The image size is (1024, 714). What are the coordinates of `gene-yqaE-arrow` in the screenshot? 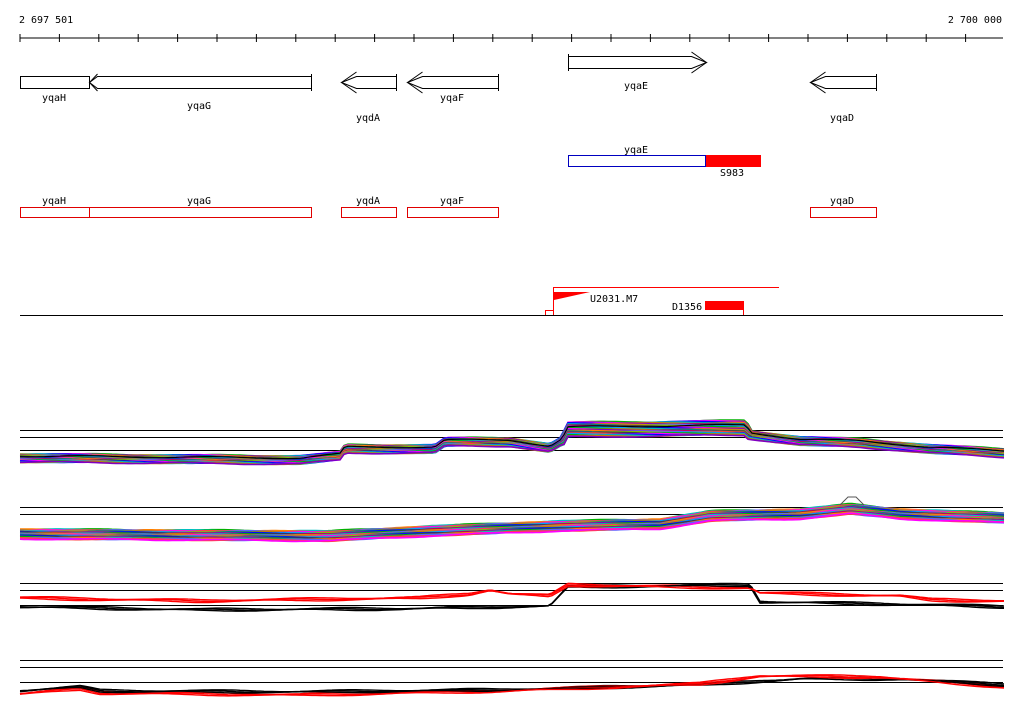 It's located at (638, 62).